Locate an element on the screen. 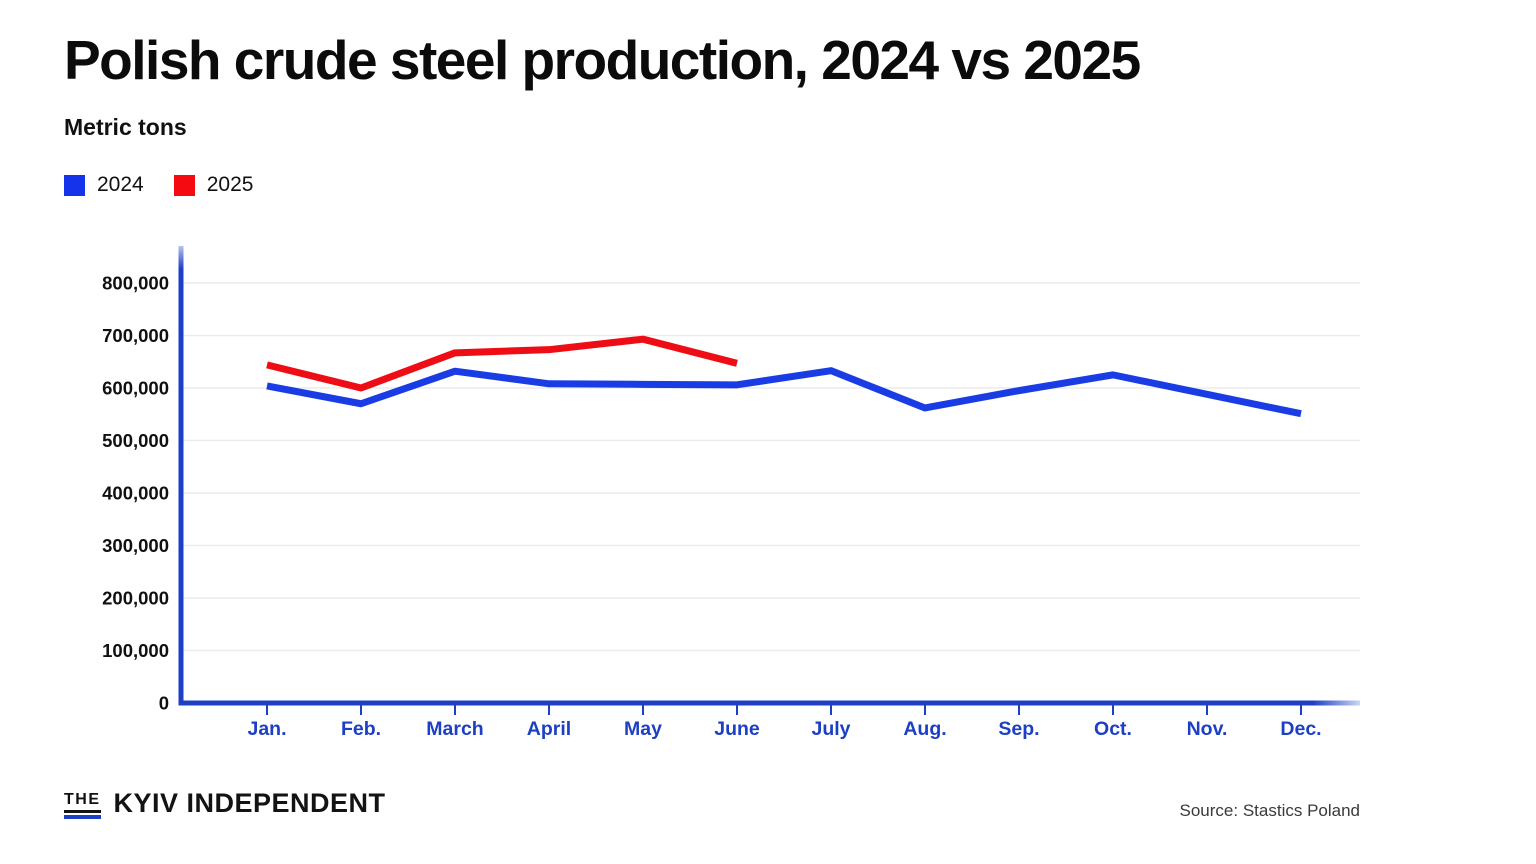 The width and height of the screenshot is (1536, 864). legend-swatch-2024 is located at coordinates (74, 185).